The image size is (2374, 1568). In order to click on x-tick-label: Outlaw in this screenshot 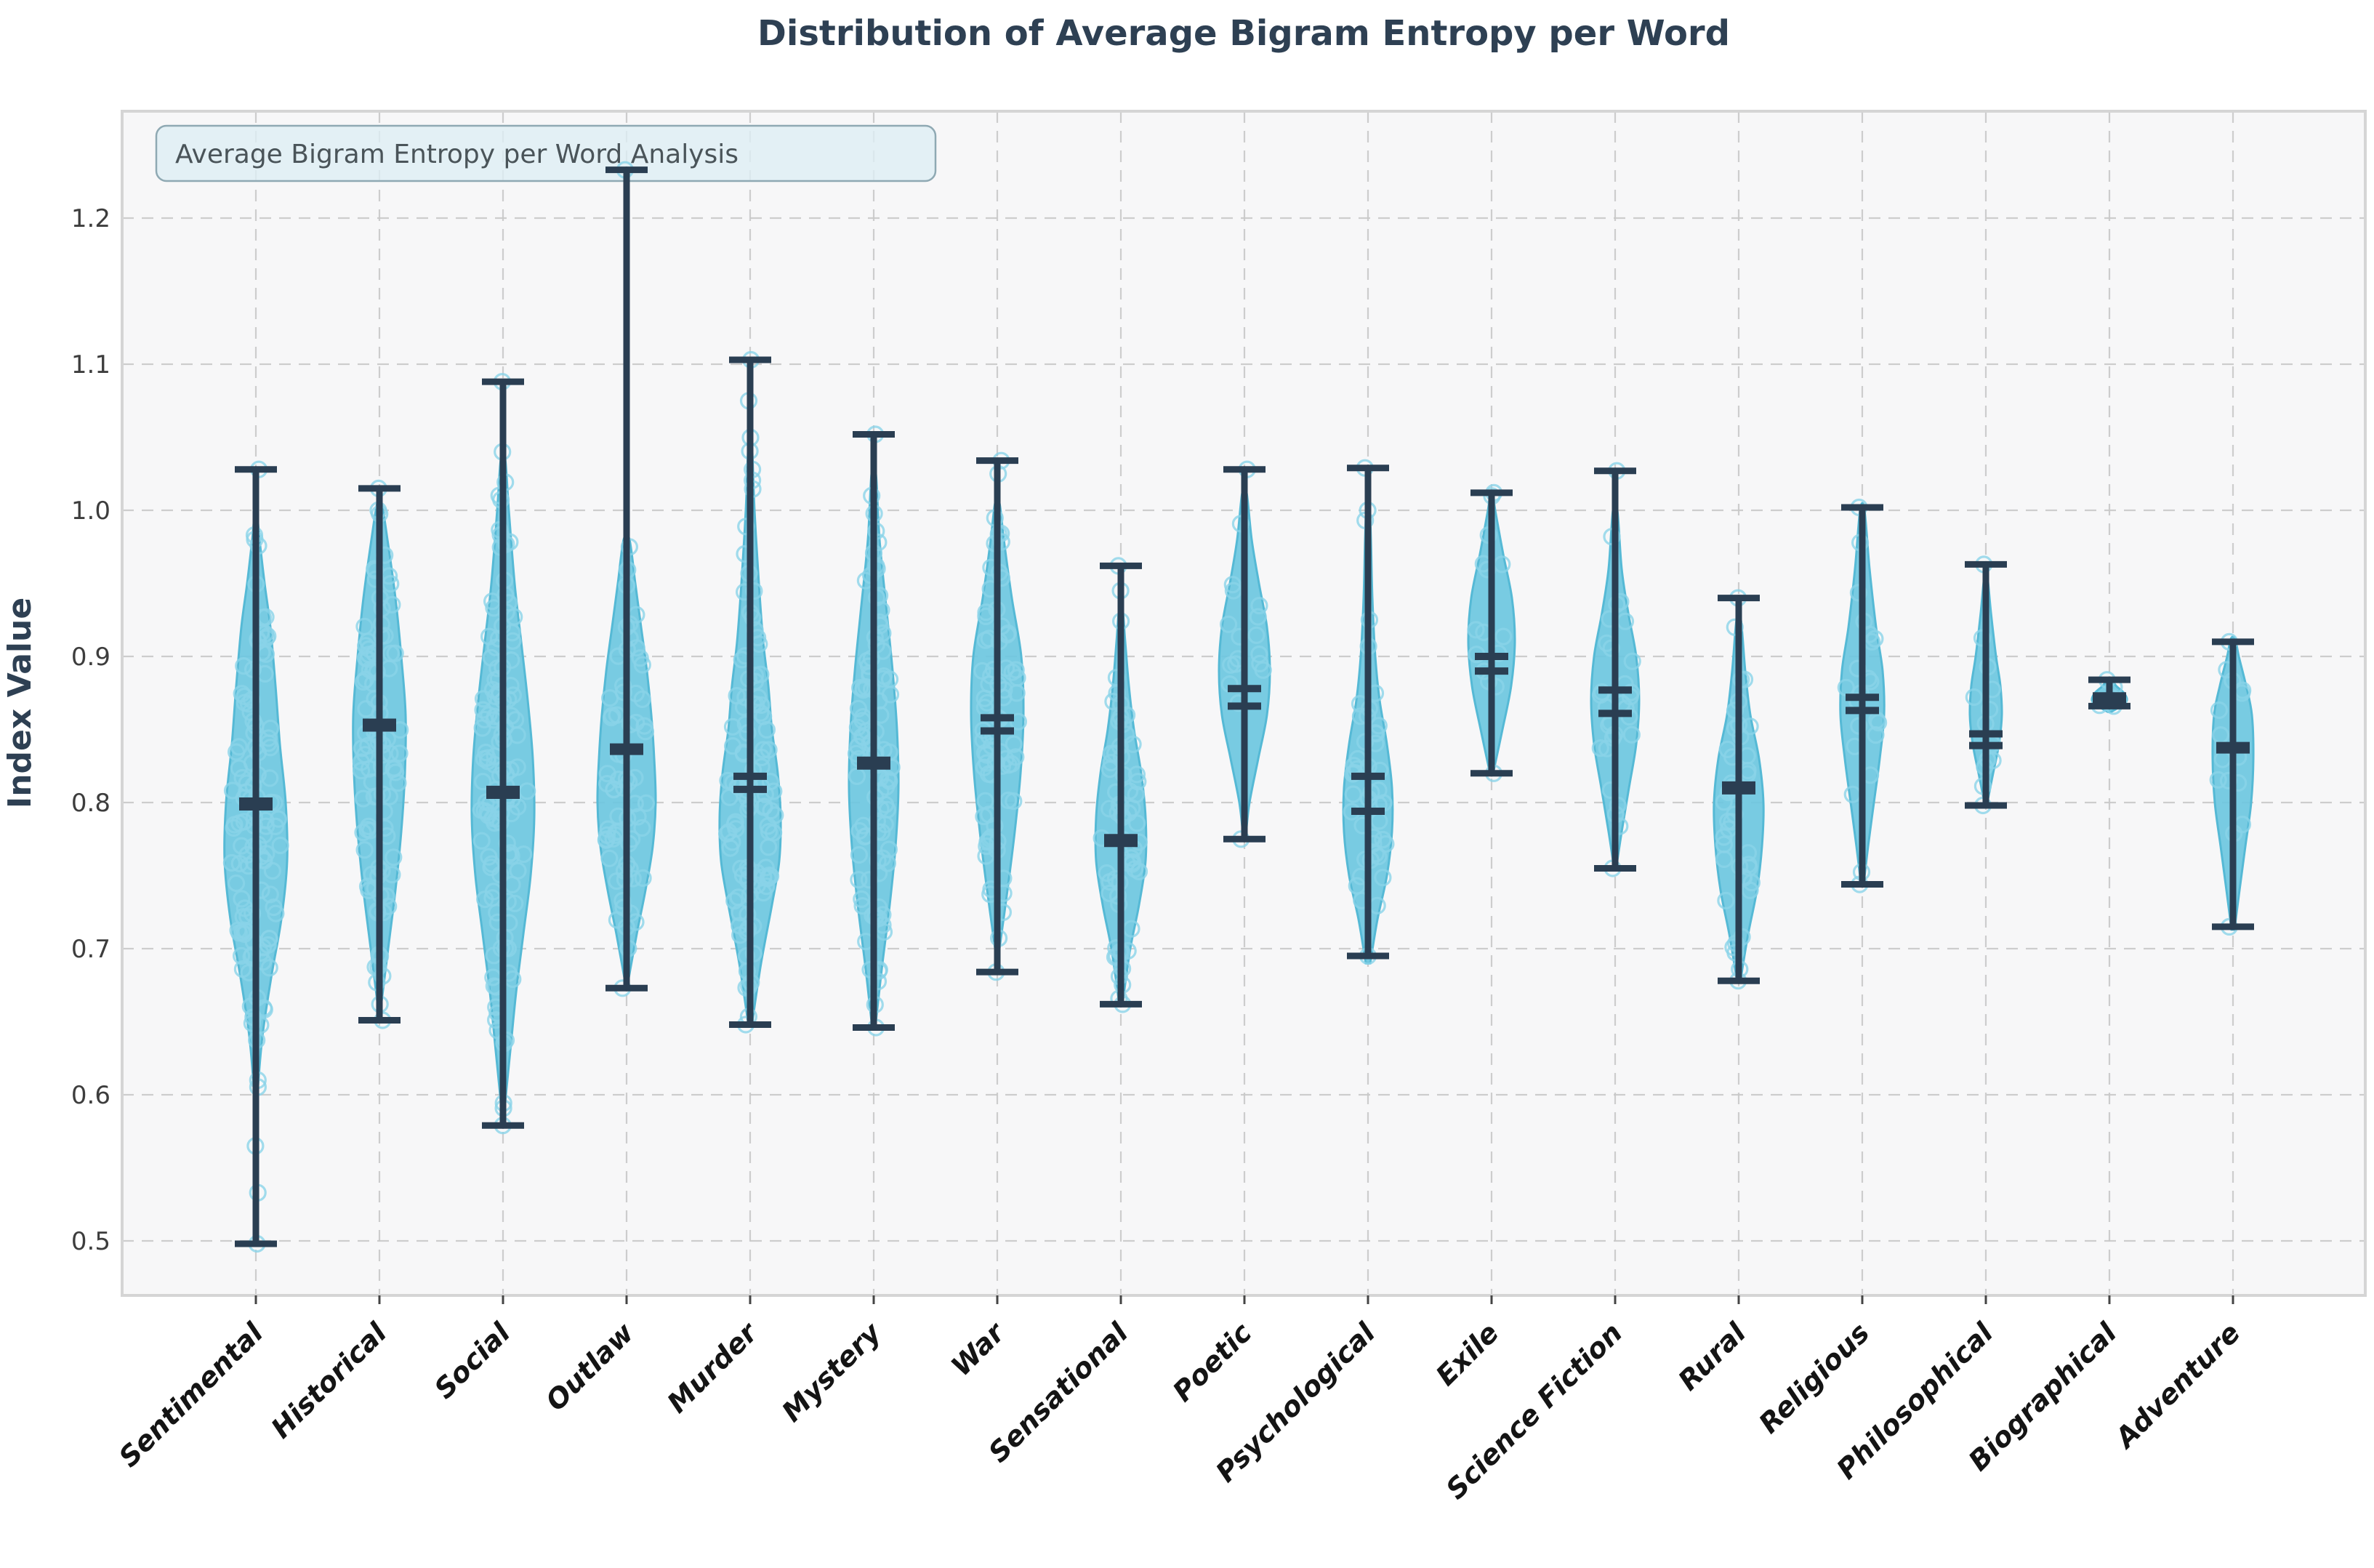, I will do `click(589, 1367)`.